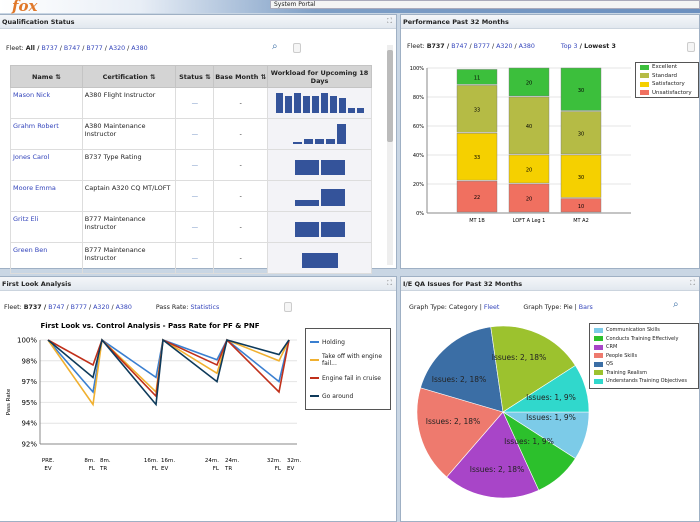  What do you see at coordinates (644, 330) in the screenshot?
I see `legend-item: Communication Skills` at bounding box center [644, 330].